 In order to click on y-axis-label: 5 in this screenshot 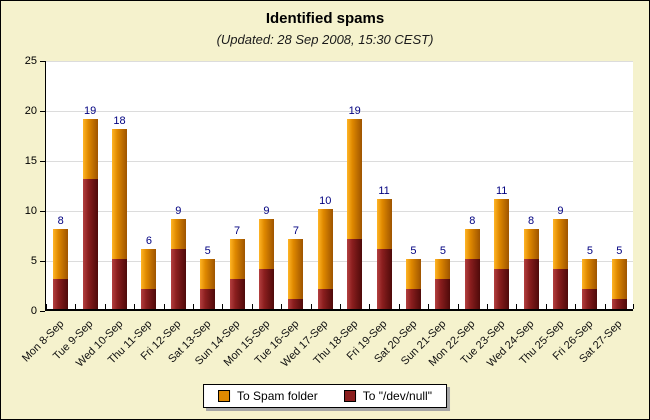, I will do `click(33, 261)`.